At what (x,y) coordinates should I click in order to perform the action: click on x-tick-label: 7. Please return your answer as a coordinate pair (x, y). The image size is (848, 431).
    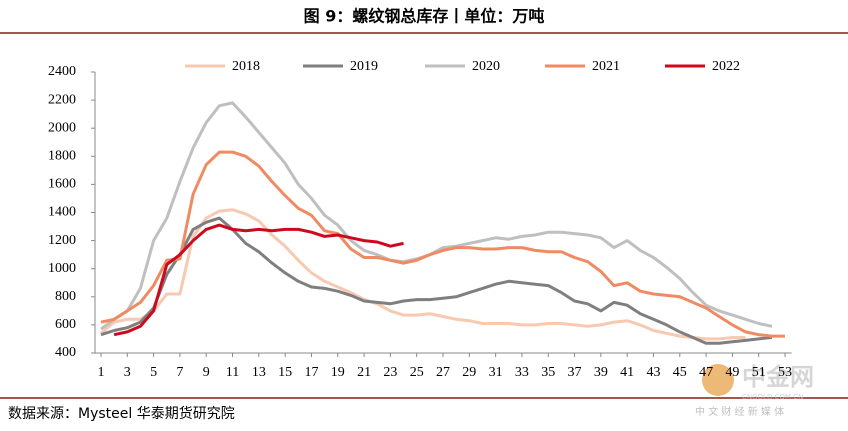
    Looking at the image, I should click on (179, 372).